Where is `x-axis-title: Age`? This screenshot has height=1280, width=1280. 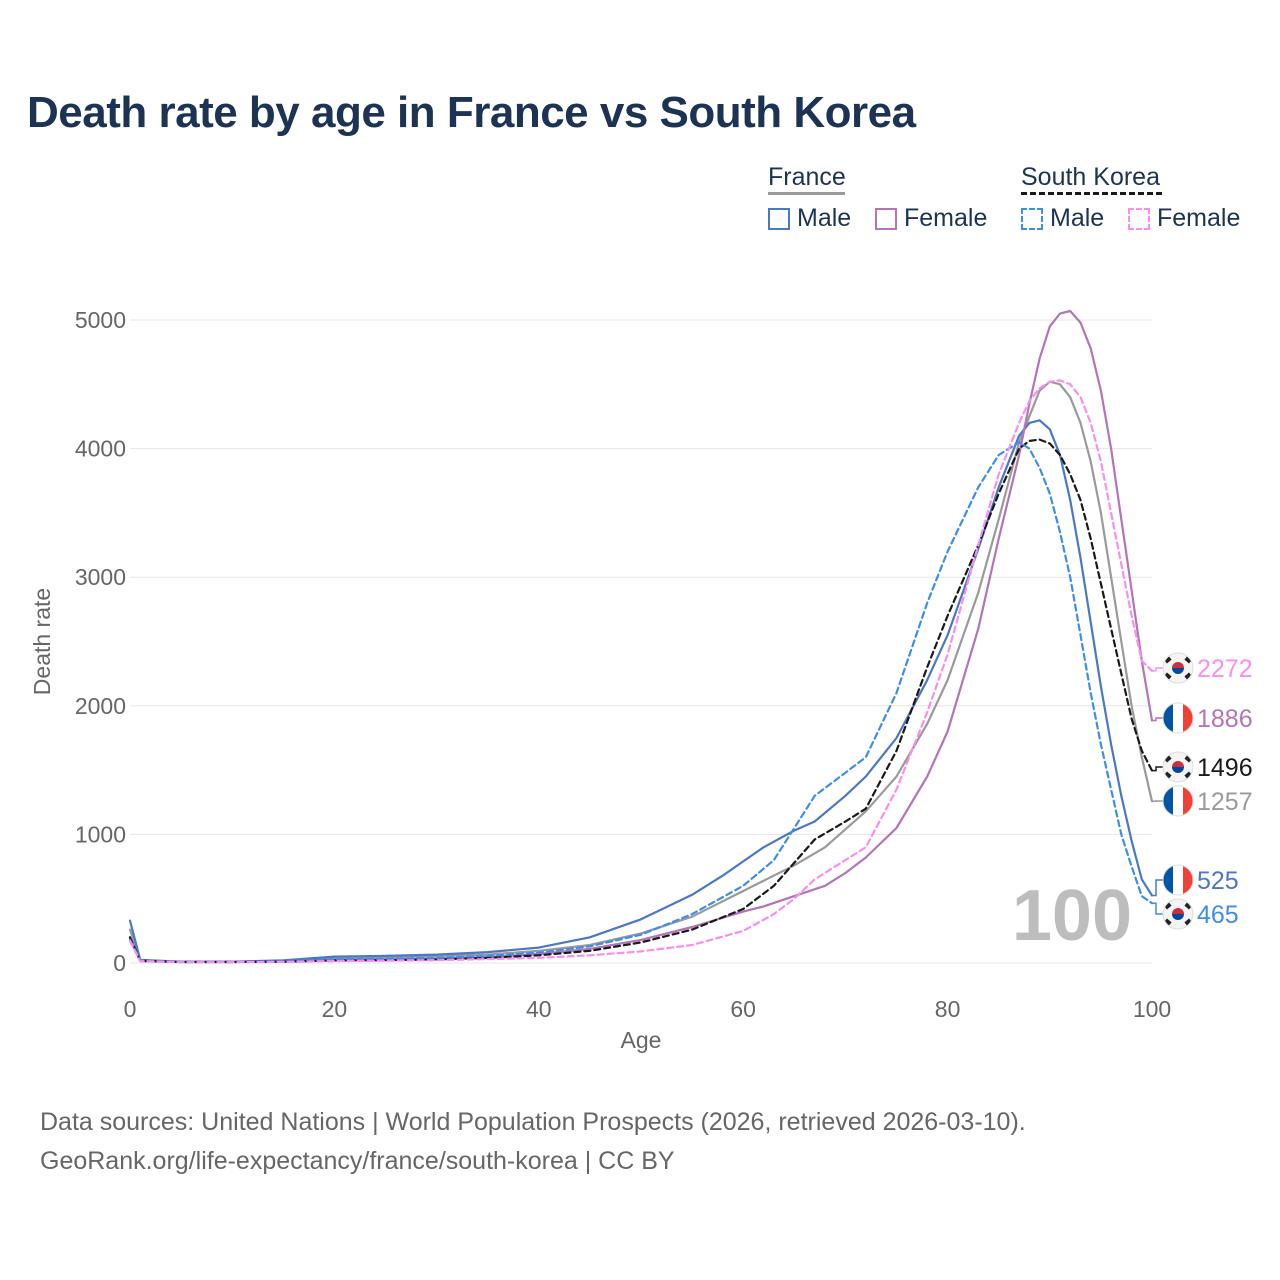 x-axis-title: Age is located at coordinates (641, 1040).